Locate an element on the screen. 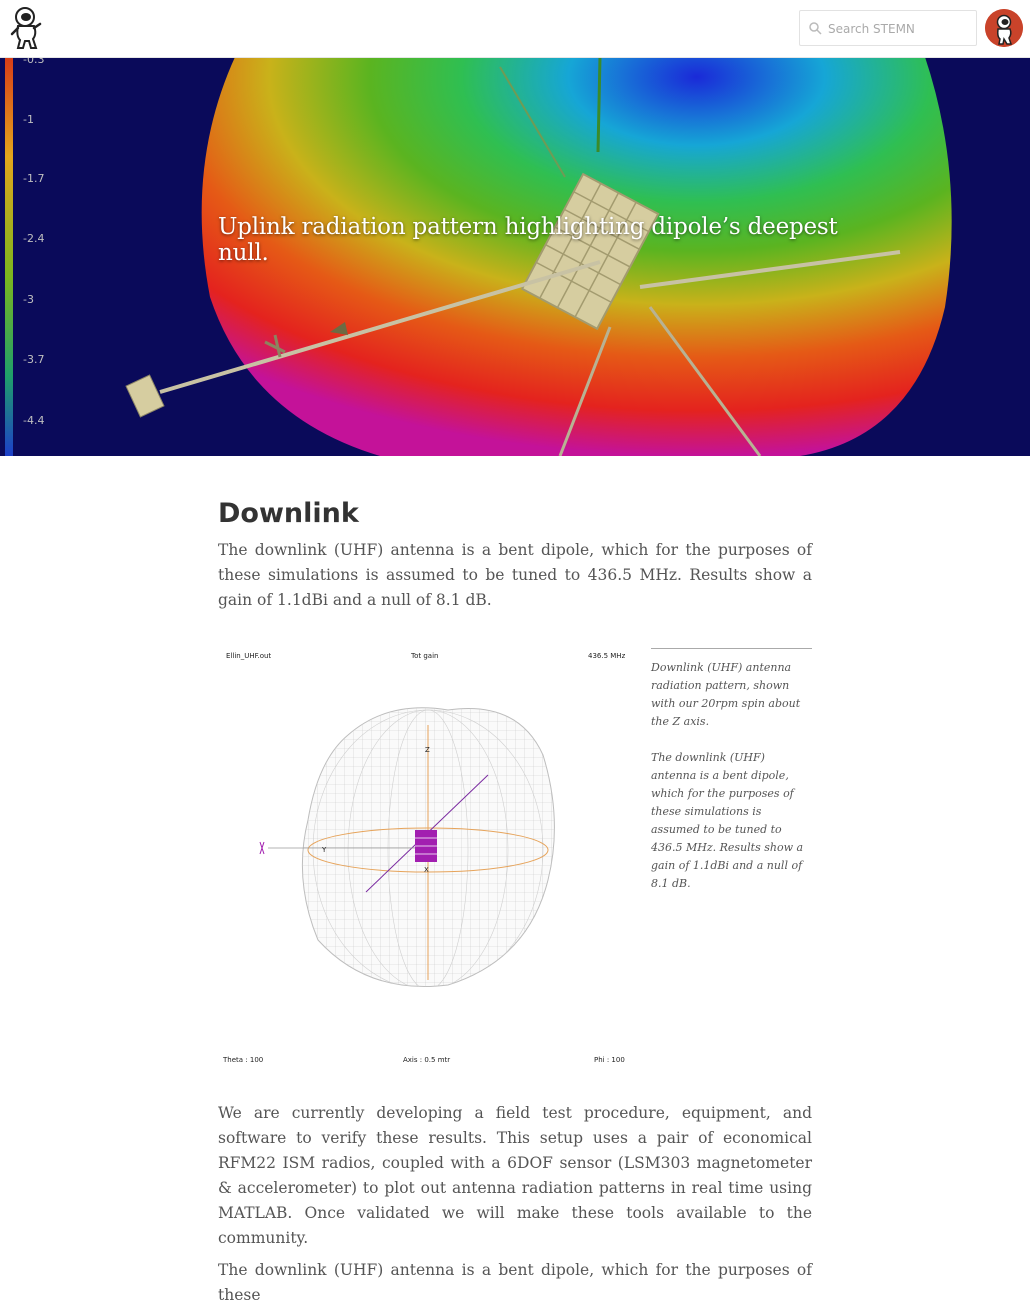 The image size is (1030, 1308). scale-label: -1 is located at coordinates (28, 119).